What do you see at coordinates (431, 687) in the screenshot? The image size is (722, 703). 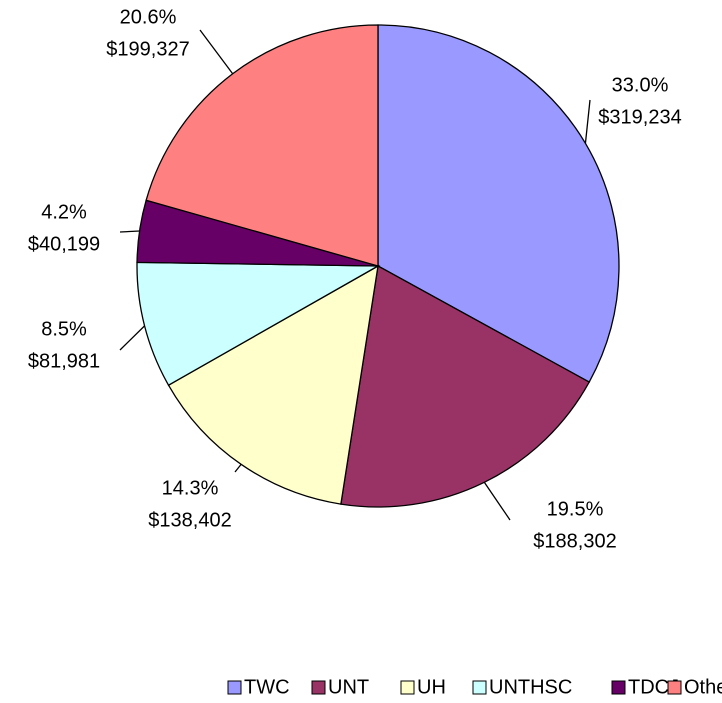 I see `legend-label: UH` at bounding box center [431, 687].